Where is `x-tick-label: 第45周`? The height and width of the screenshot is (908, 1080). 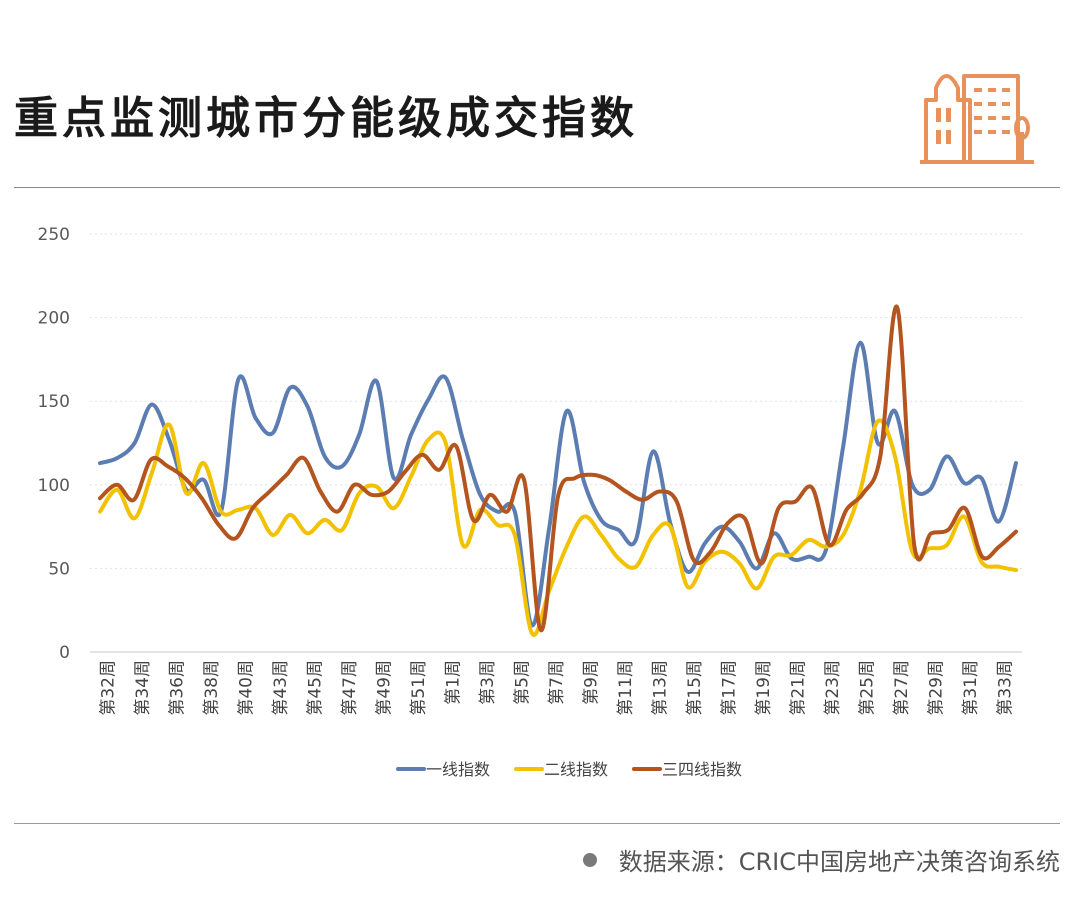 x-tick-label: 第45周 is located at coordinates (315, 688).